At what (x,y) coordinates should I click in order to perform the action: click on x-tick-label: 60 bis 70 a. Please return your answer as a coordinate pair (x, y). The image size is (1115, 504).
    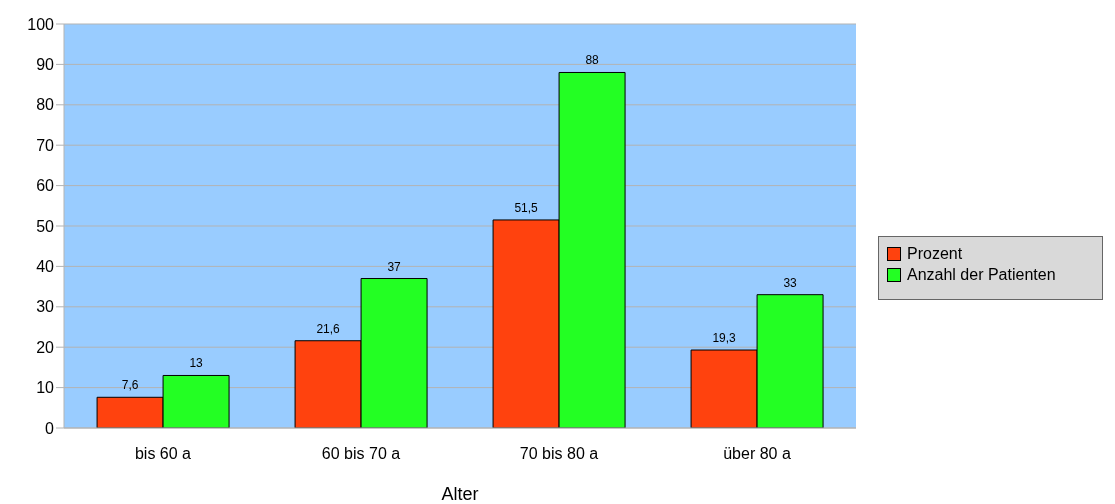
    Looking at the image, I should click on (361, 454).